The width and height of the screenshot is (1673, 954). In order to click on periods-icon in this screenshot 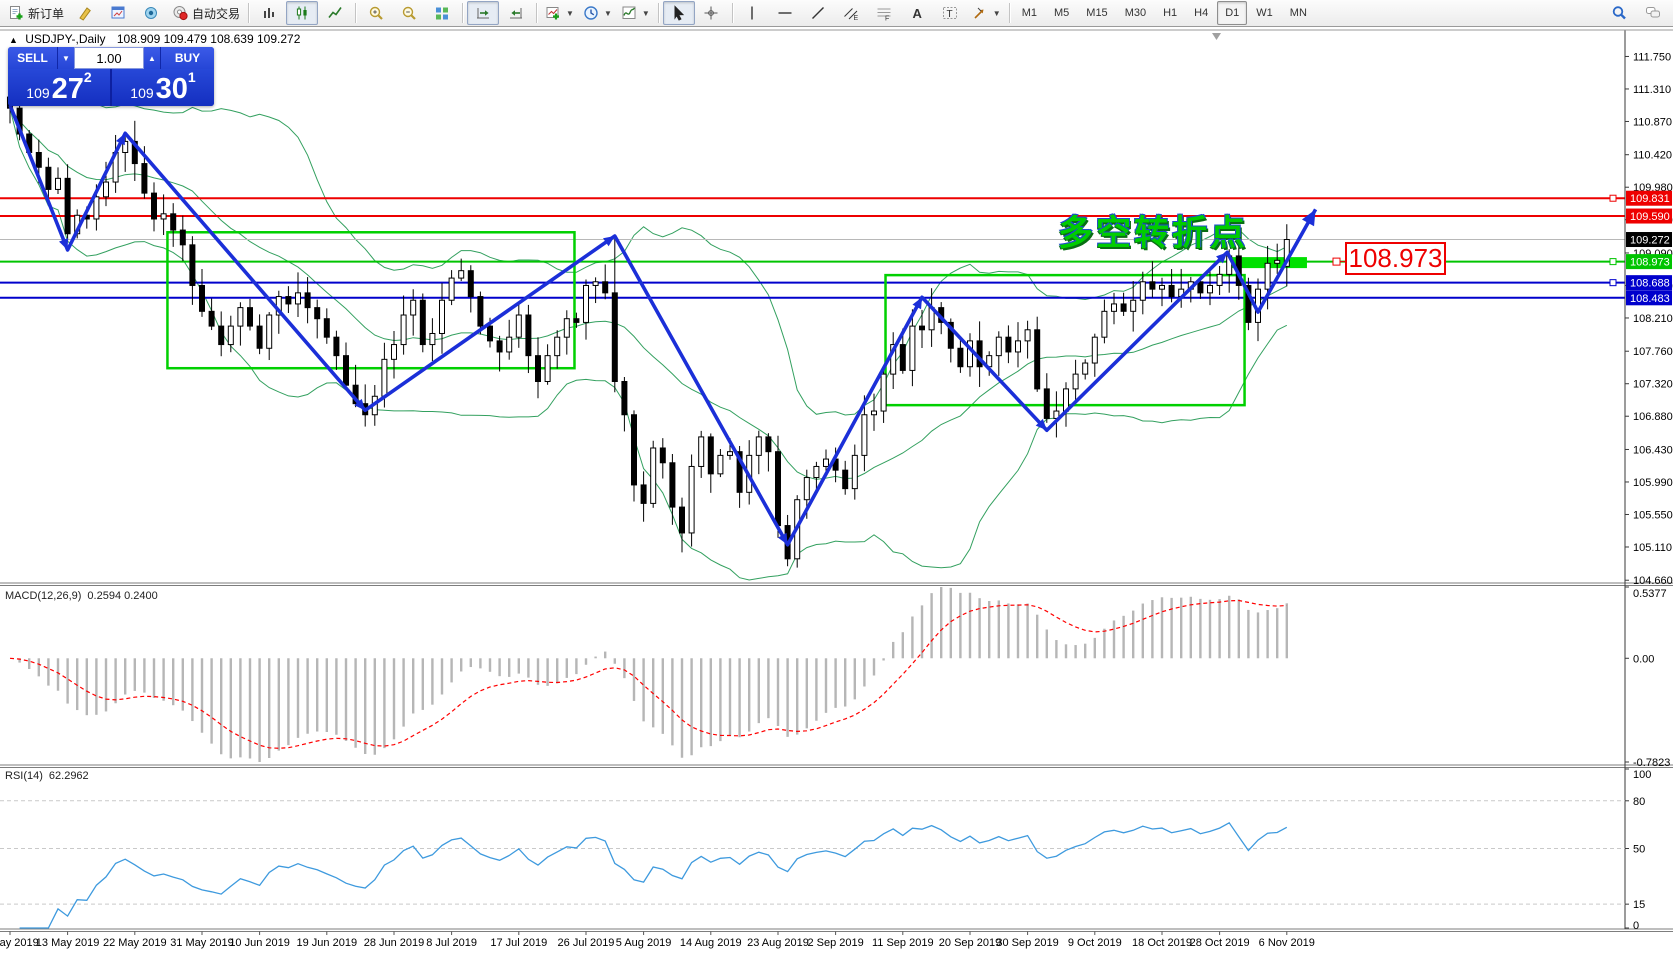, I will do `click(591, 13)`.